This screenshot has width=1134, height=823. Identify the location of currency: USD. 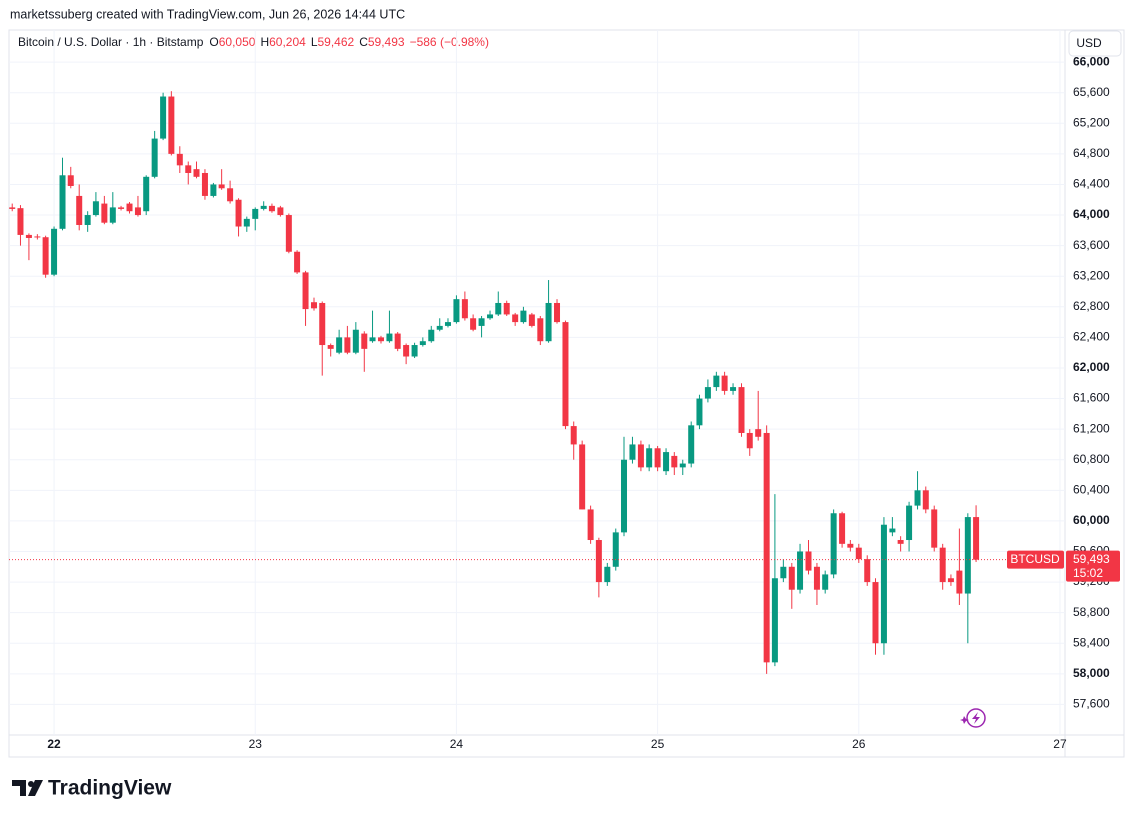
(1089, 43).